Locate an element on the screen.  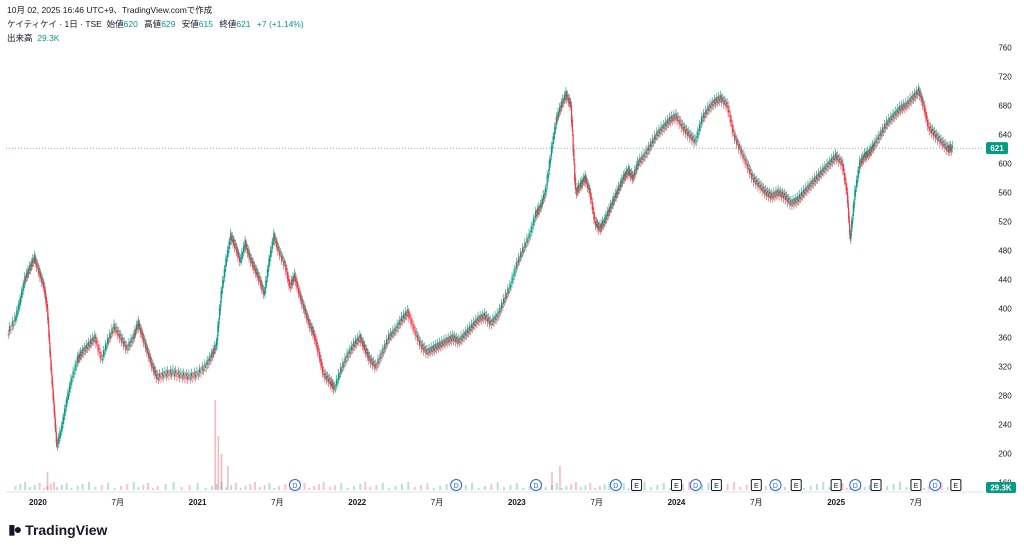
symbol-name: ケイティケイ · 1日 · TSE is located at coordinates (54, 24).